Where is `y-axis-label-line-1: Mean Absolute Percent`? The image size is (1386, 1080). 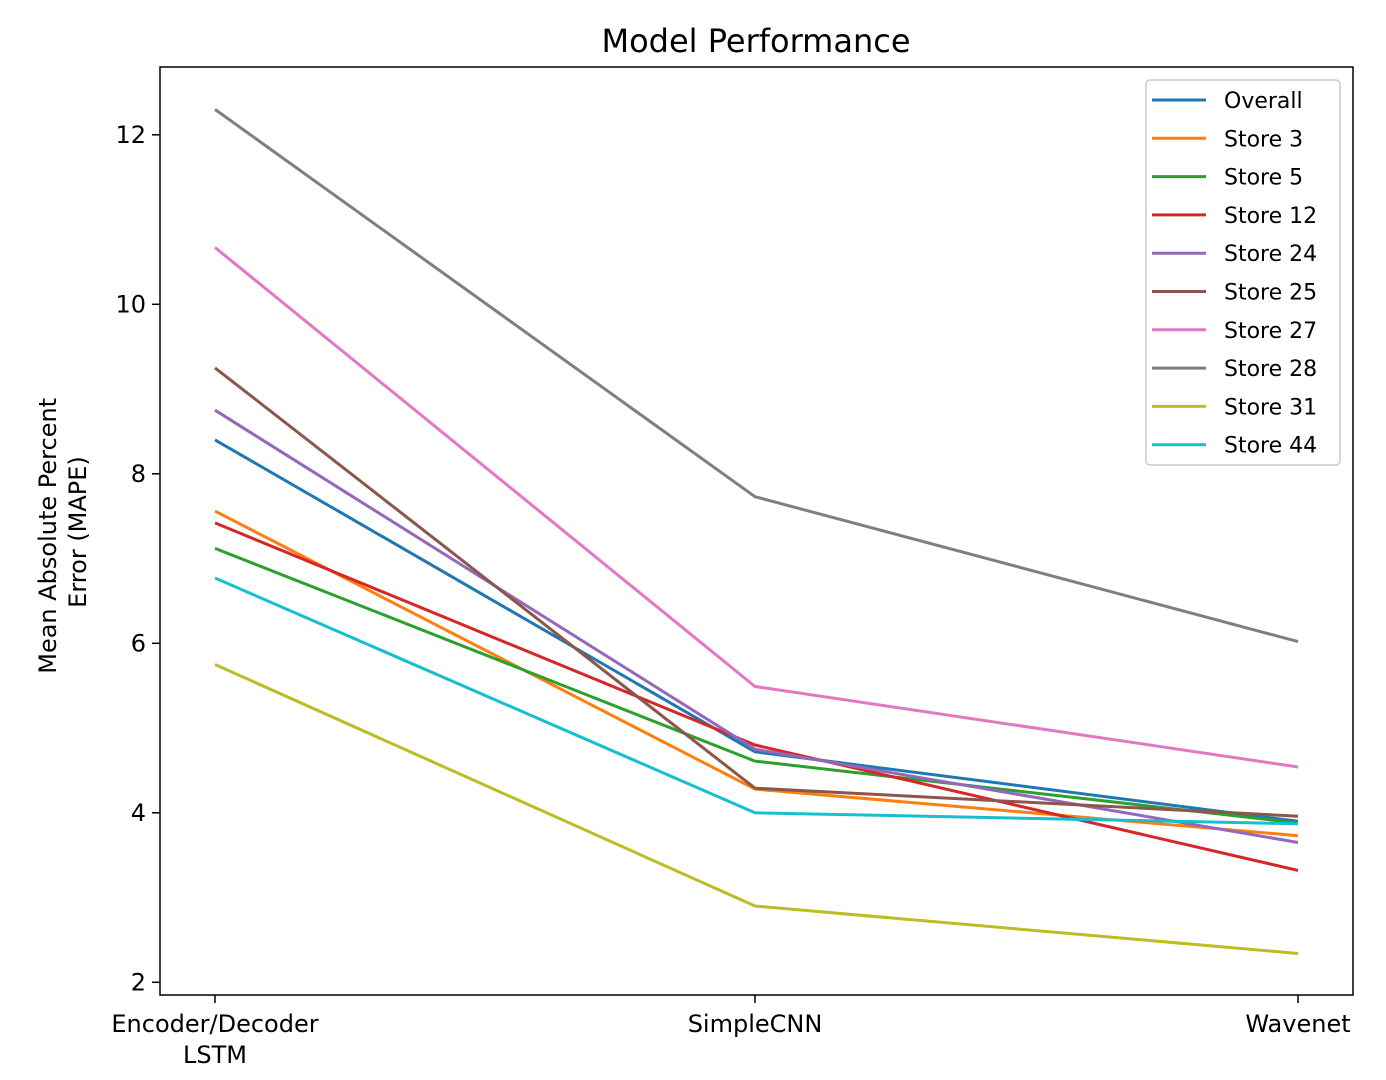
y-axis-label-line-1: Mean Absolute Percent is located at coordinates (48, 536).